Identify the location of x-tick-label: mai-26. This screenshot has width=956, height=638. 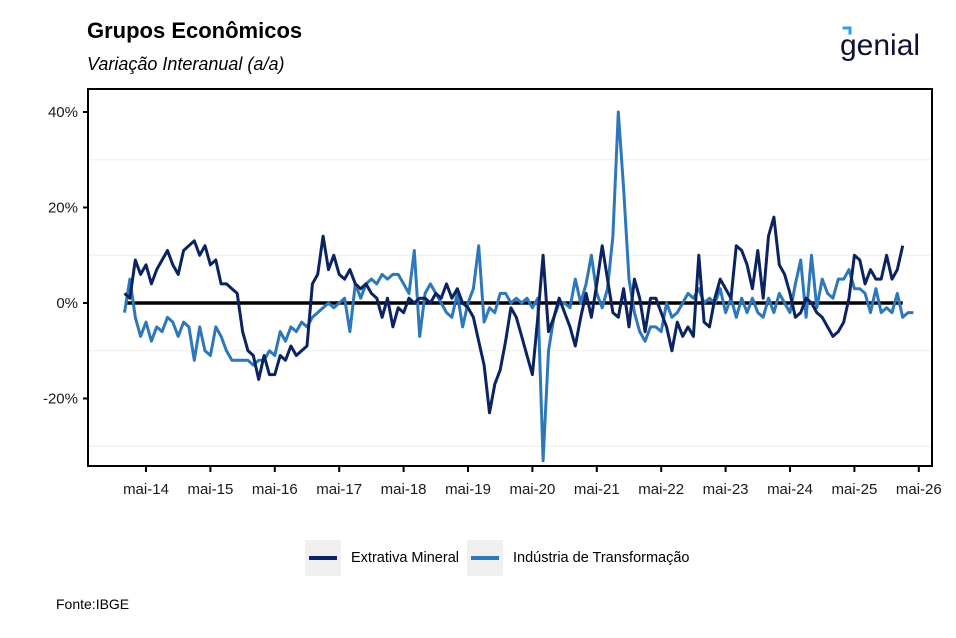
(919, 489).